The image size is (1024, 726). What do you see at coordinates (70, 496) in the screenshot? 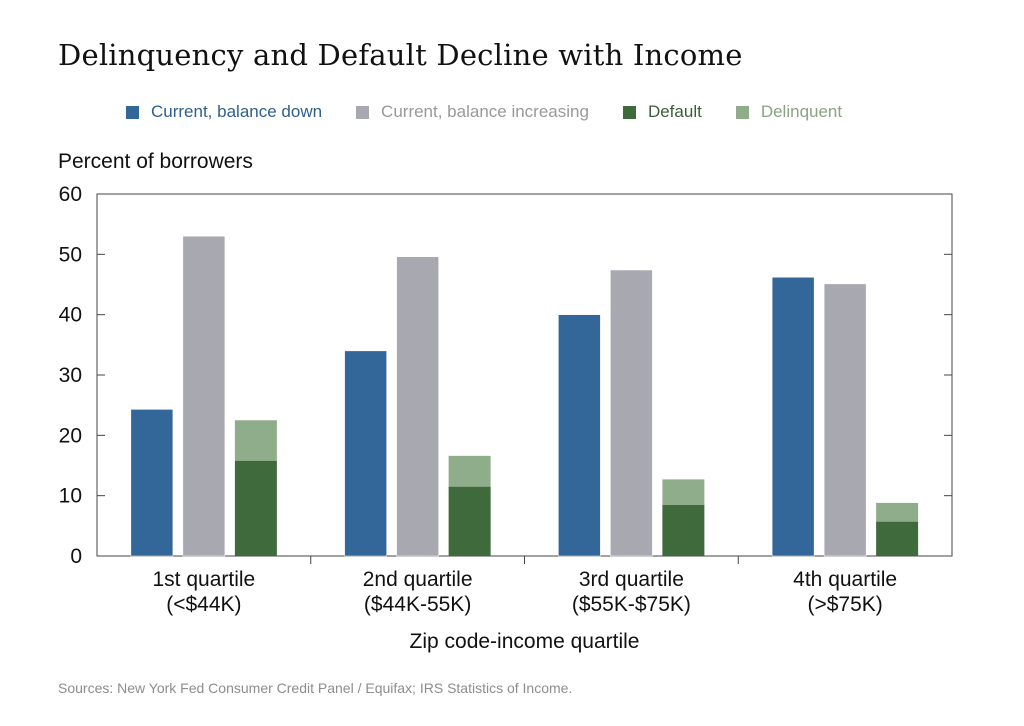
I see `y-tick-label: 10` at bounding box center [70, 496].